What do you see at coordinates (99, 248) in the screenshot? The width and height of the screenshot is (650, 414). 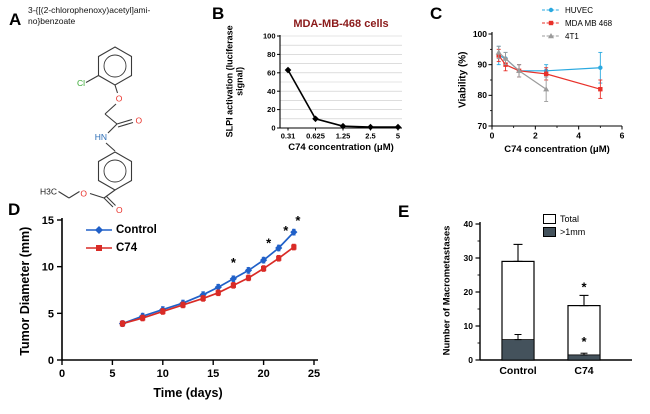 I see `c74-series-swatch` at bounding box center [99, 248].